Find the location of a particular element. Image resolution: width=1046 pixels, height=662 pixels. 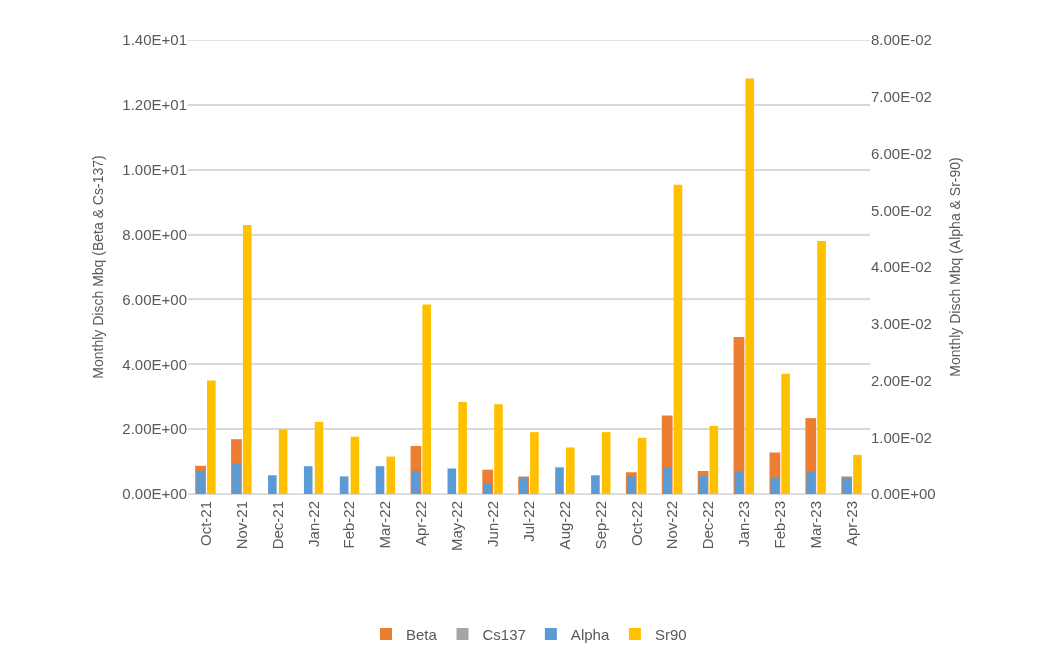

y2-tick-label: 6.00E-02 is located at coordinates (901, 153).